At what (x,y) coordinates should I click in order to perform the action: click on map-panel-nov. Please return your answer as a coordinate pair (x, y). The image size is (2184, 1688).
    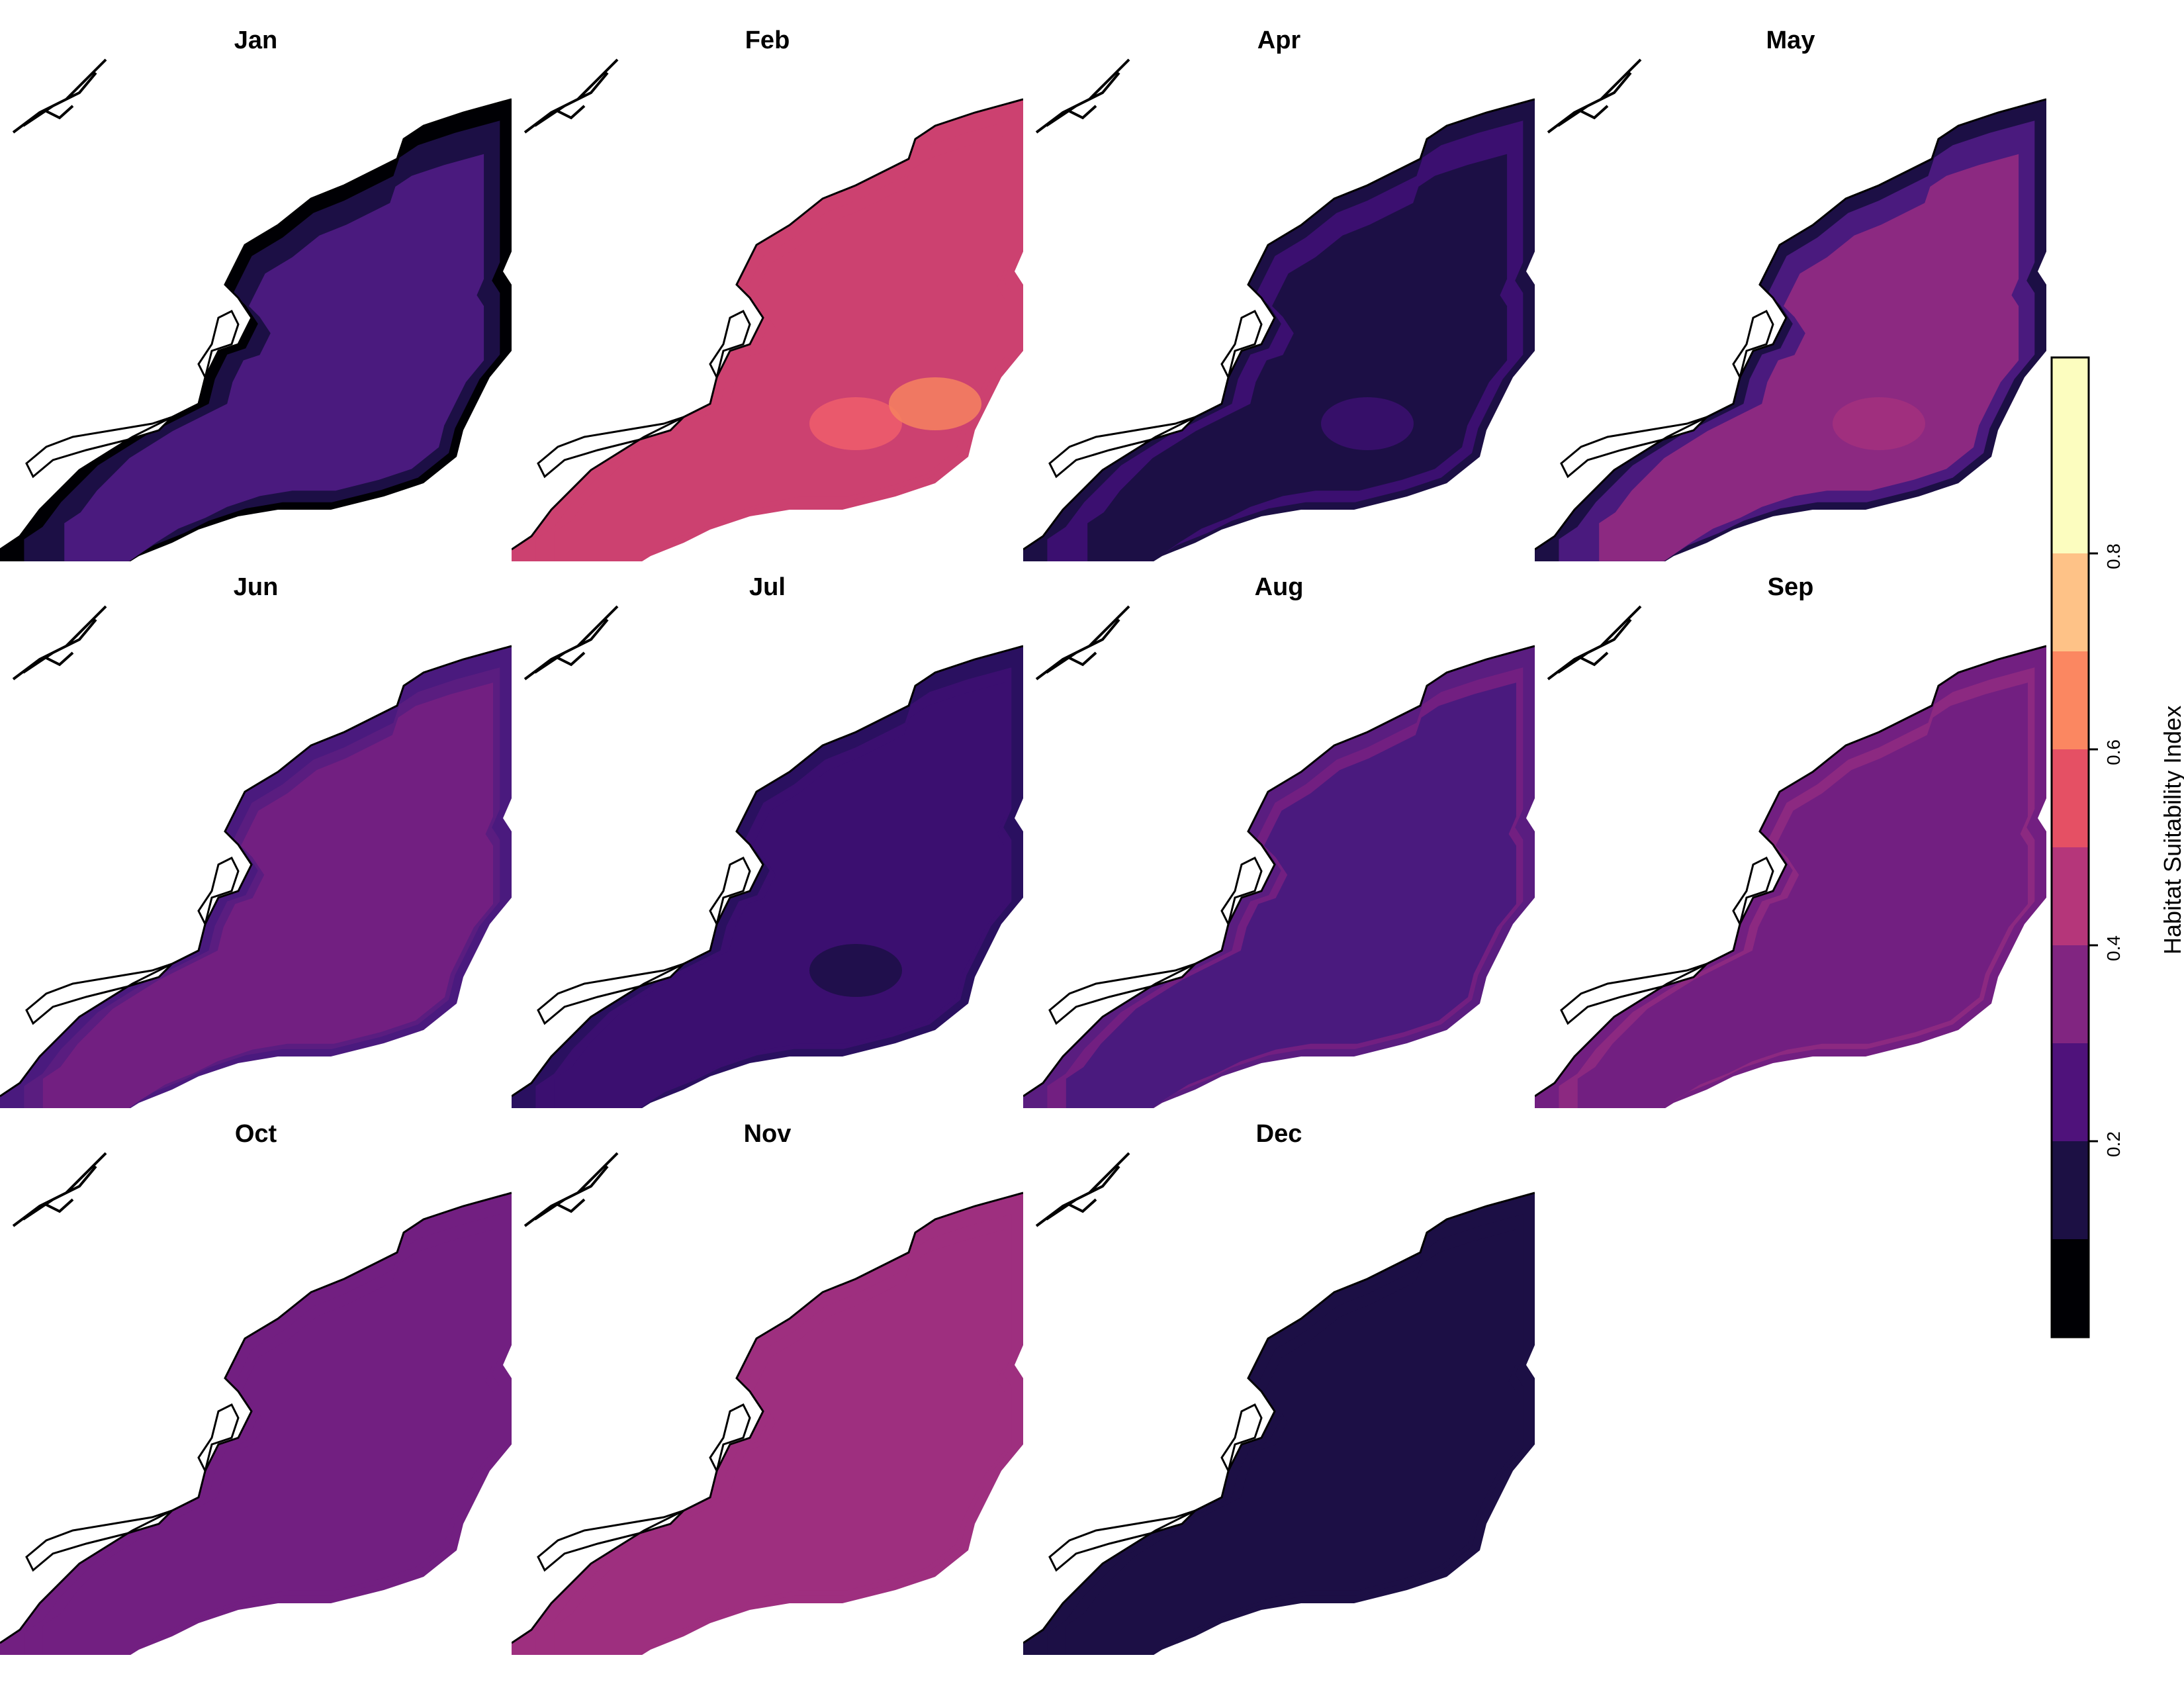
    Looking at the image, I should click on (768, 1403).